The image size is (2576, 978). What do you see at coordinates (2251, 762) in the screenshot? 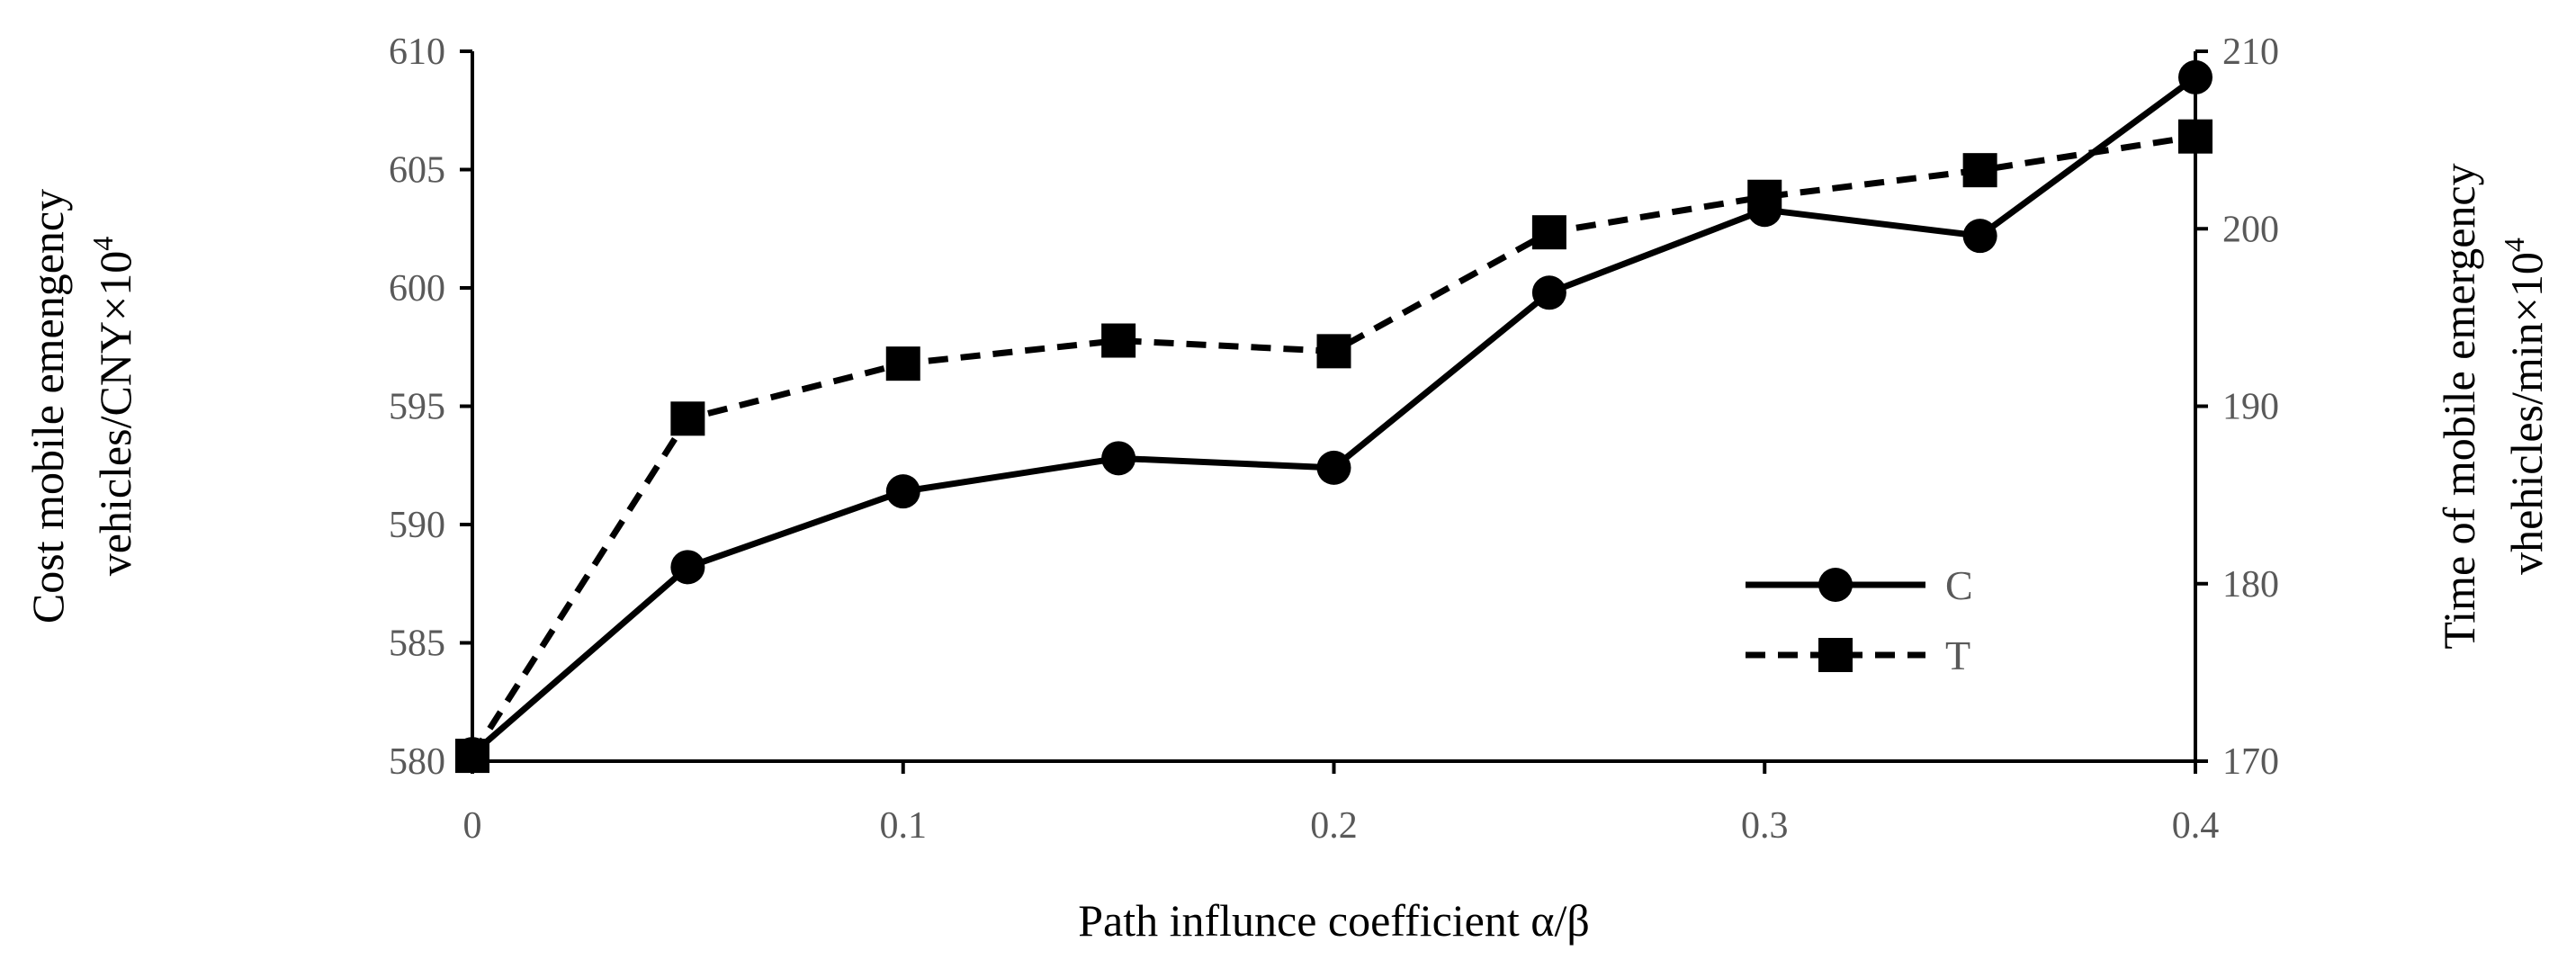
I see `right-y-tick-label: 170` at bounding box center [2251, 762].